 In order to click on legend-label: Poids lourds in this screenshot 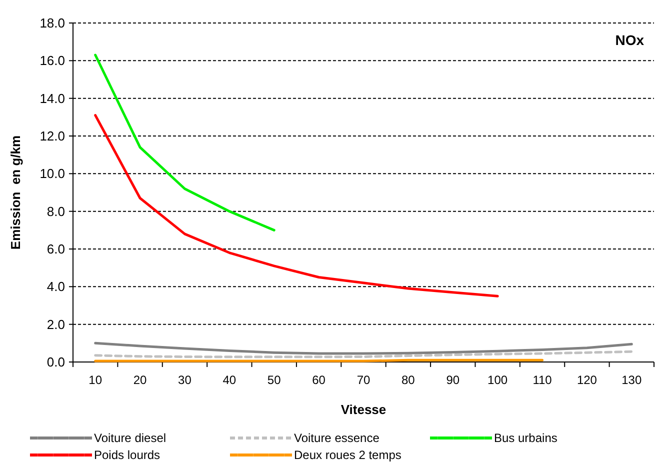, I will do `click(127, 455)`.